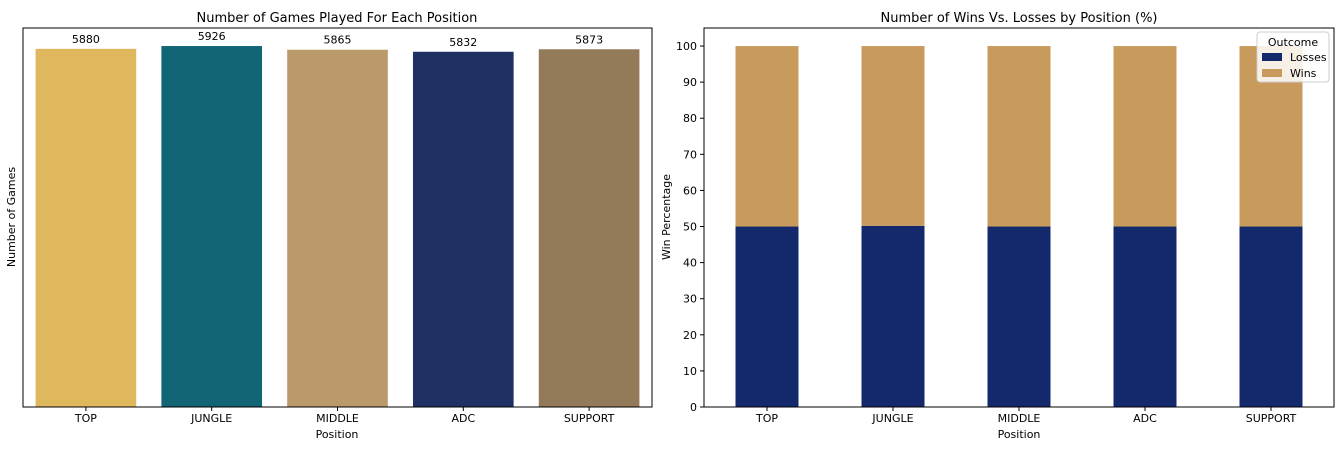 The width and height of the screenshot is (1339, 458). What do you see at coordinates (1303, 73) in the screenshot?
I see `legend-label-wins: Wins` at bounding box center [1303, 73].